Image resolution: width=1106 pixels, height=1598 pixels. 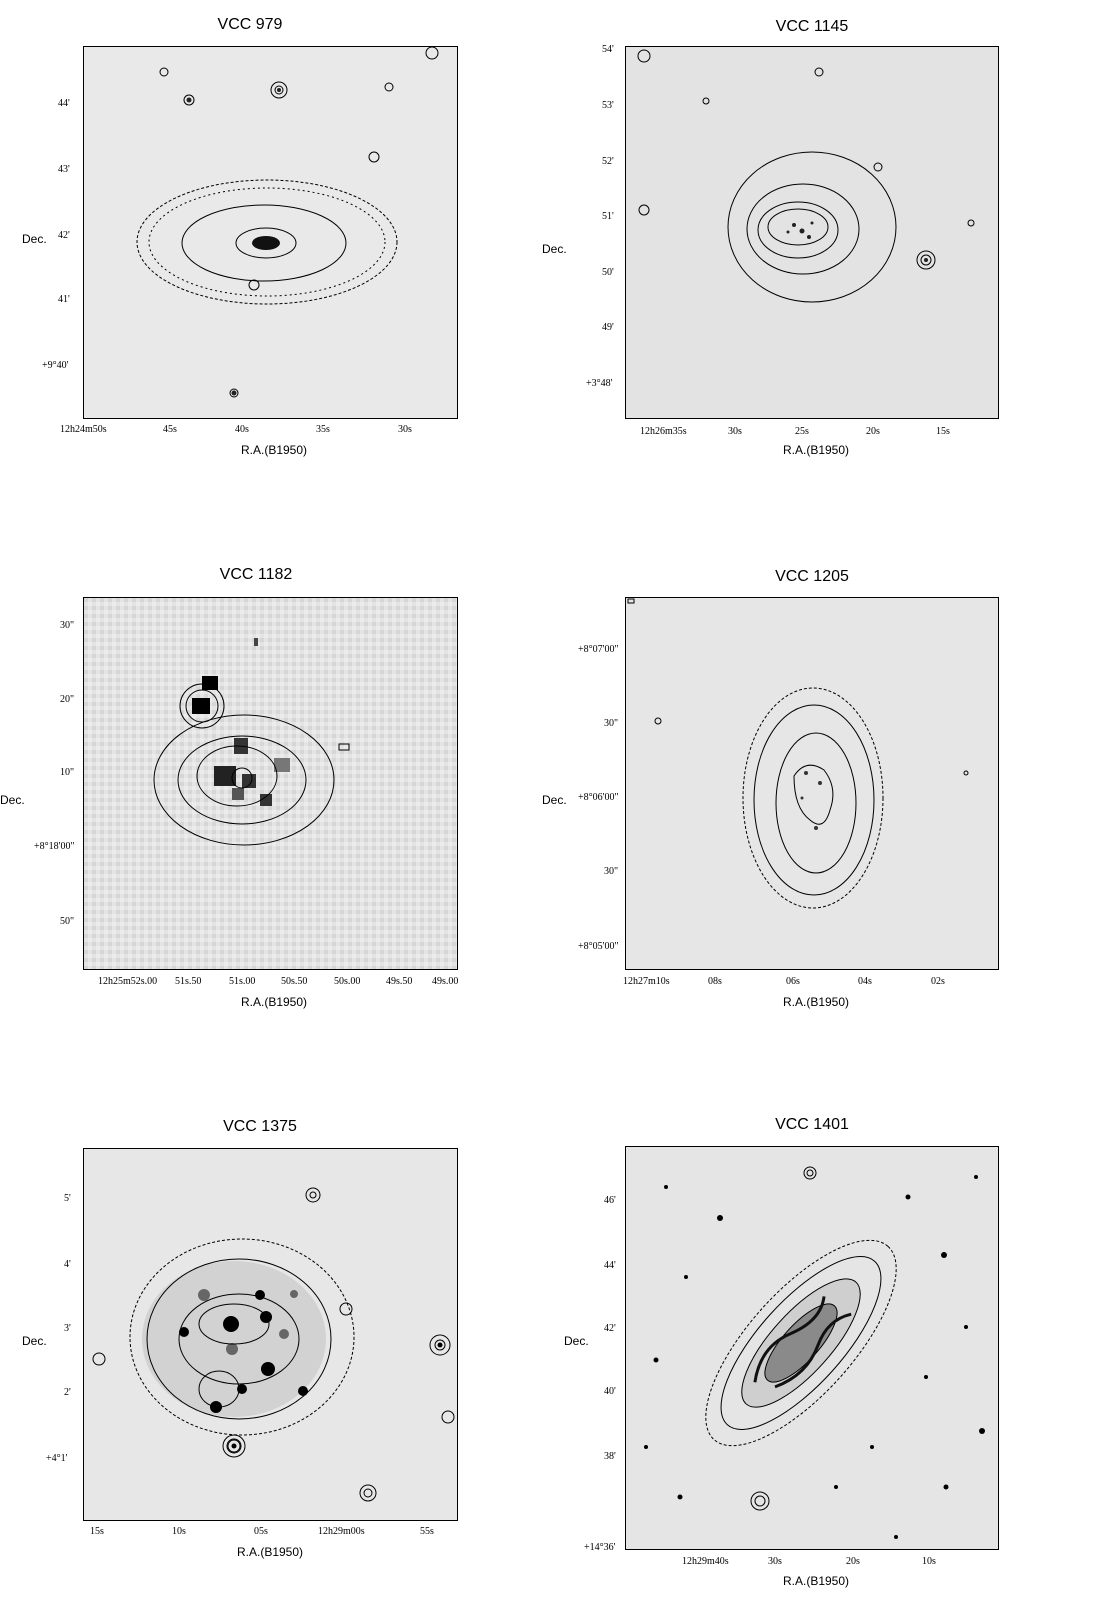 I want to click on x-tick: 25s, so click(x=802, y=431).